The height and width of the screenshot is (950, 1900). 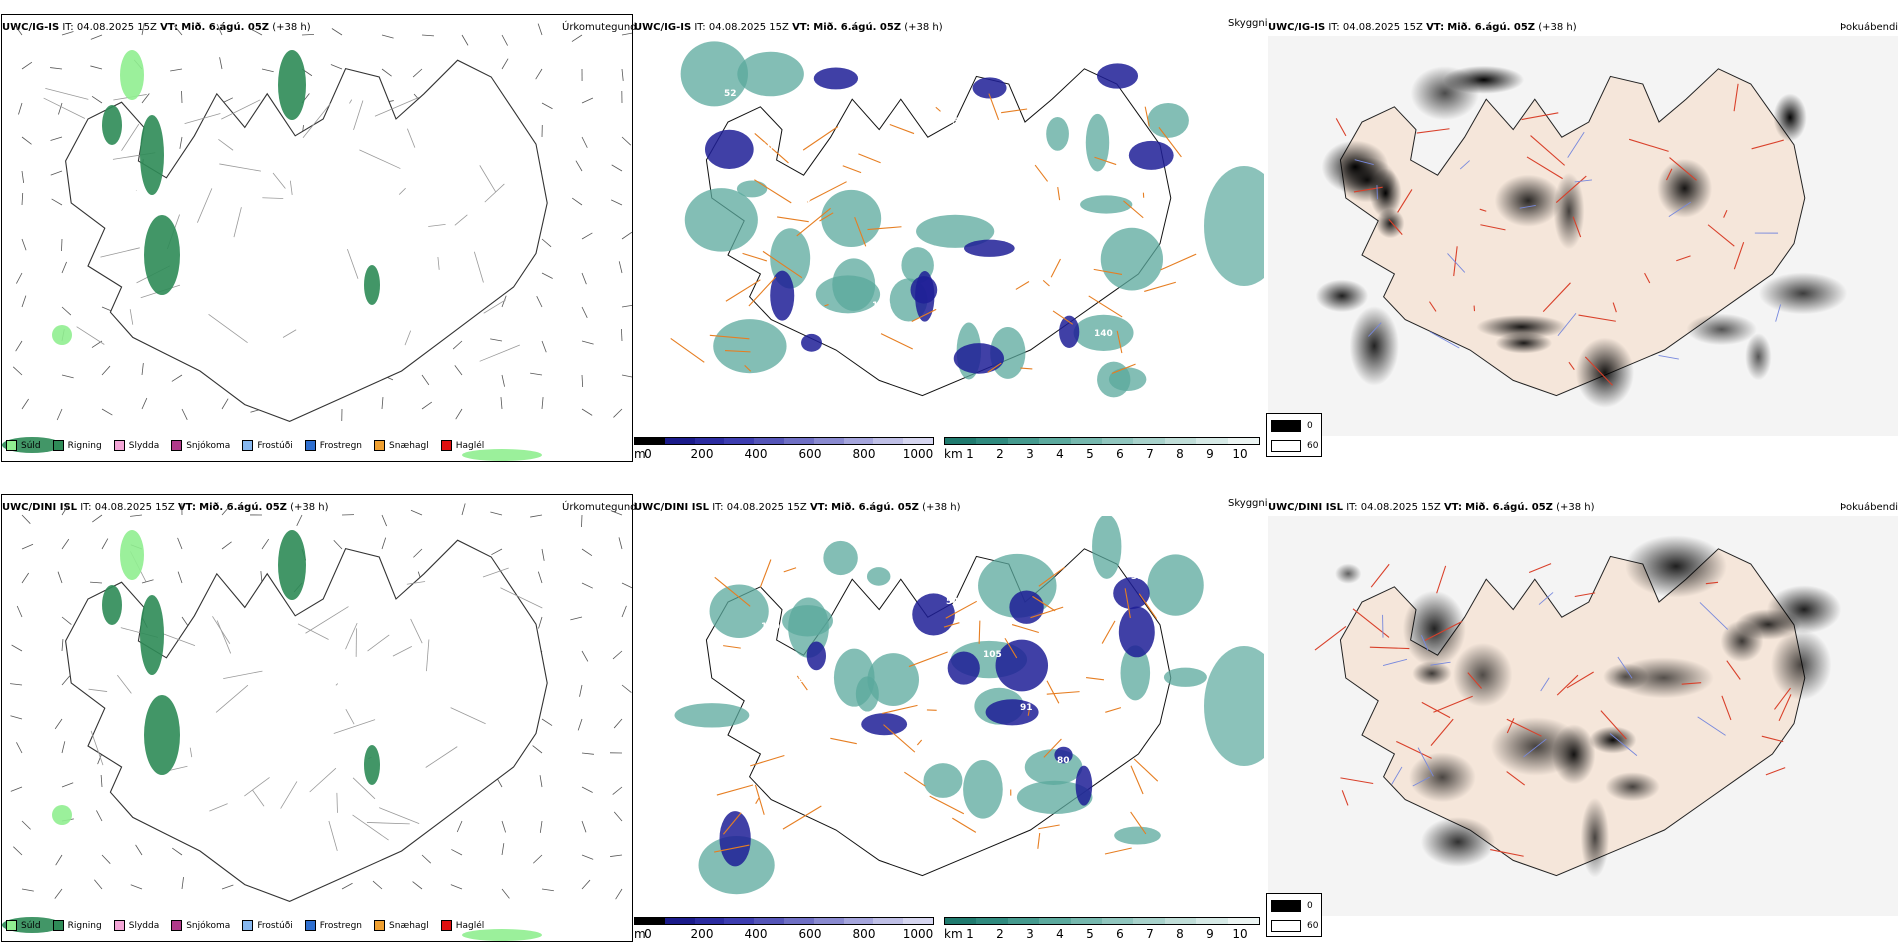 What do you see at coordinates (23, 925) in the screenshot?
I see `precip-legend-item: Súld` at bounding box center [23, 925].